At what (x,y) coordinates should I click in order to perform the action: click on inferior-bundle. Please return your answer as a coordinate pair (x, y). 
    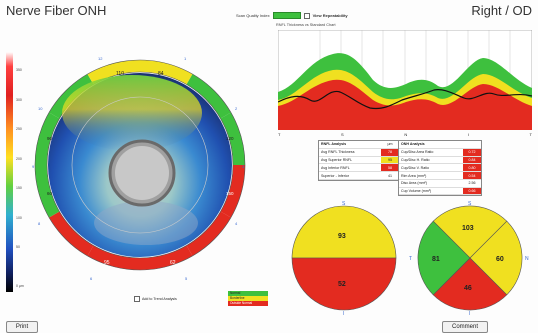
    Looking at the image, I should click on (146, 223).